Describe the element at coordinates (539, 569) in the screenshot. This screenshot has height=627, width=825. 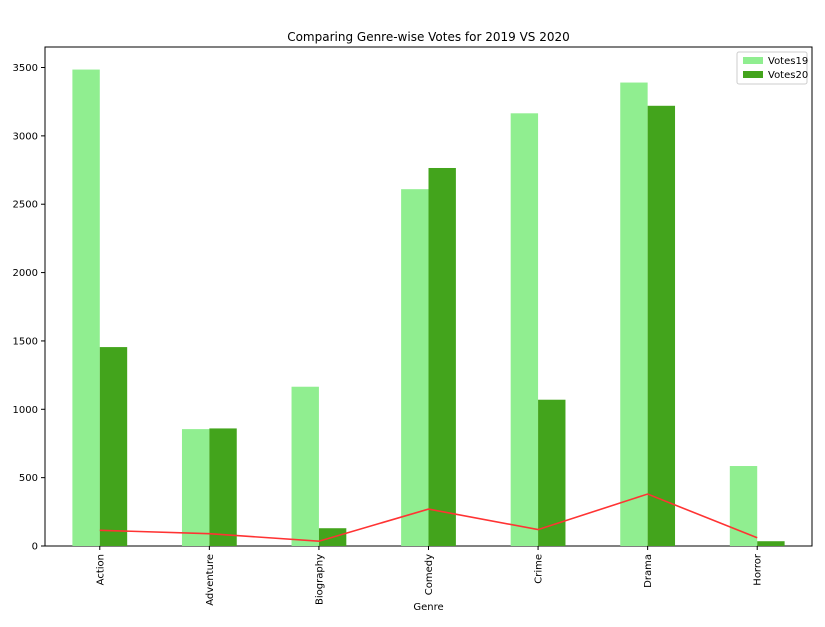
I see `x-tick-label: Crime` at that location.